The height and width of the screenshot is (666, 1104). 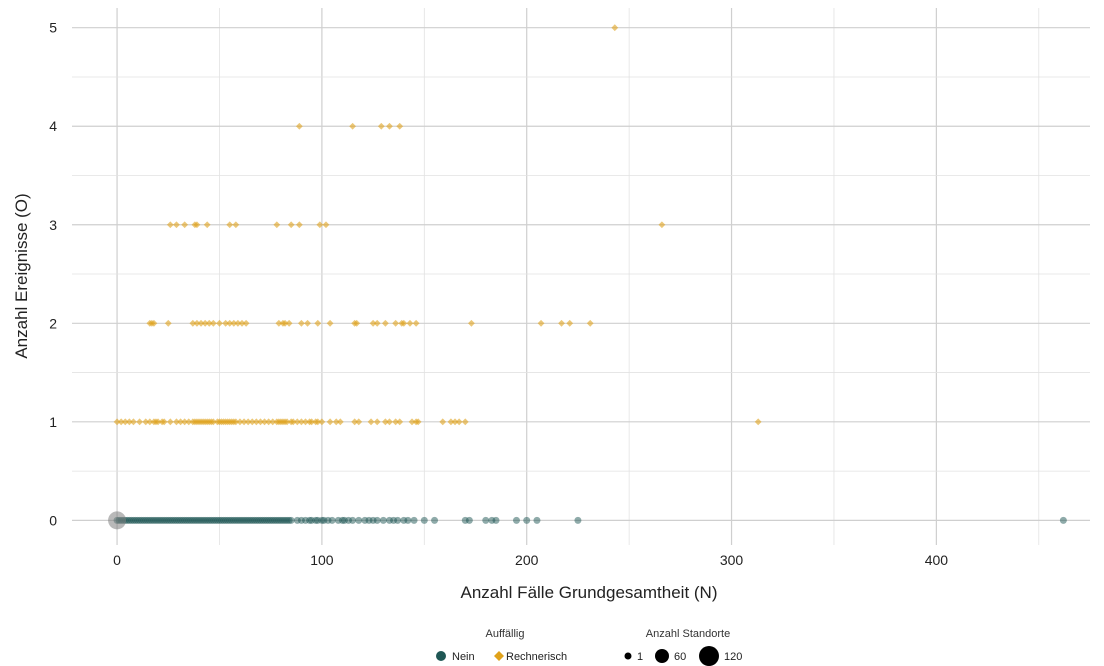 I want to click on x-tick-label: 400, so click(x=937, y=560).